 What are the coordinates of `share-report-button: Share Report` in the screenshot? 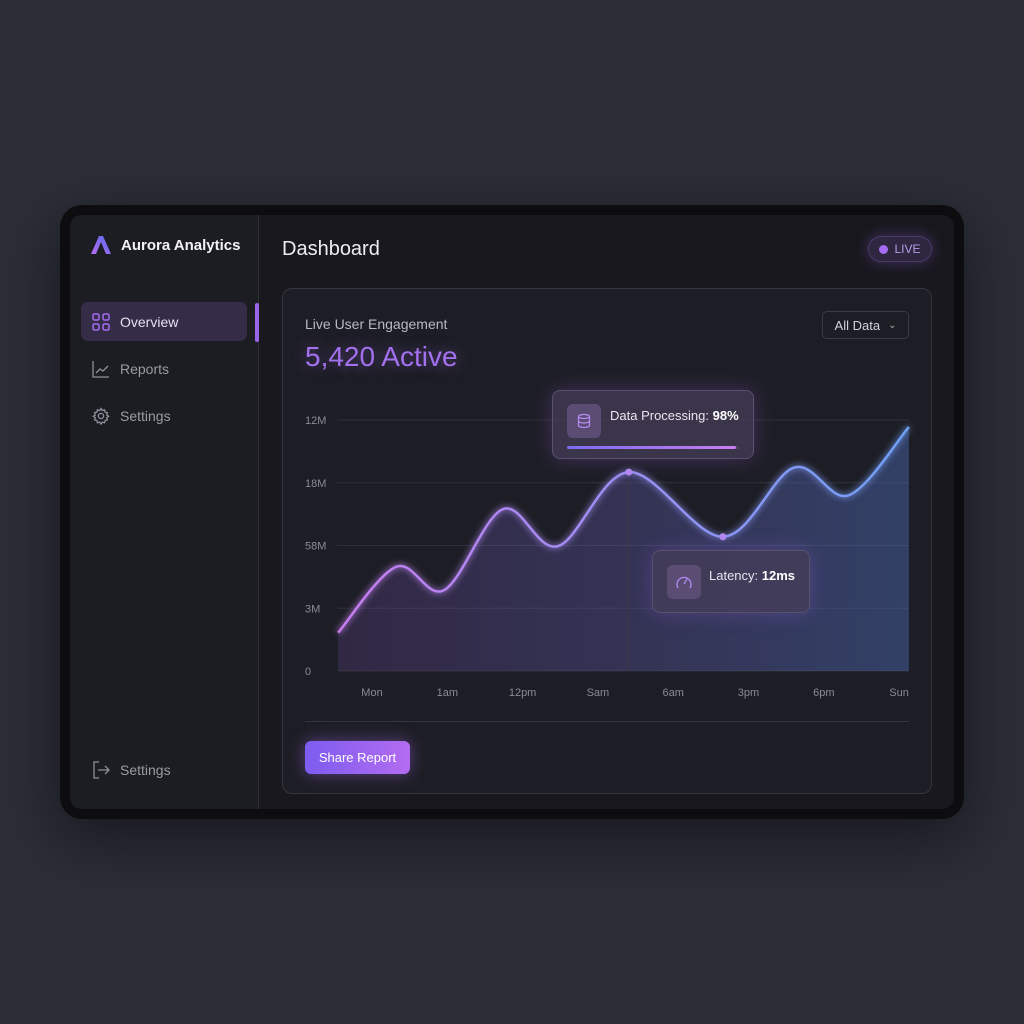 It's located at (357, 757).